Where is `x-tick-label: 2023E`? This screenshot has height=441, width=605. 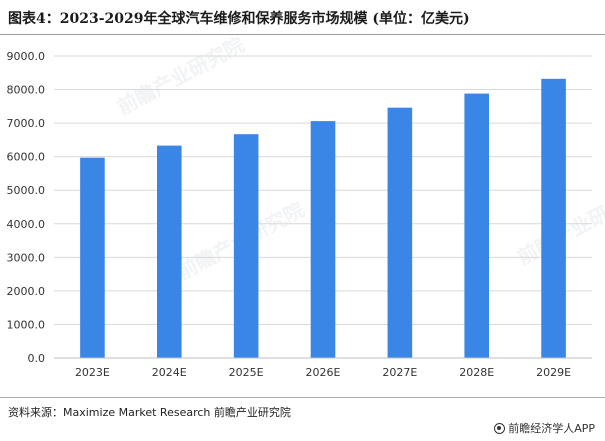 x-tick-label: 2023E is located at coordinates (92, 372).